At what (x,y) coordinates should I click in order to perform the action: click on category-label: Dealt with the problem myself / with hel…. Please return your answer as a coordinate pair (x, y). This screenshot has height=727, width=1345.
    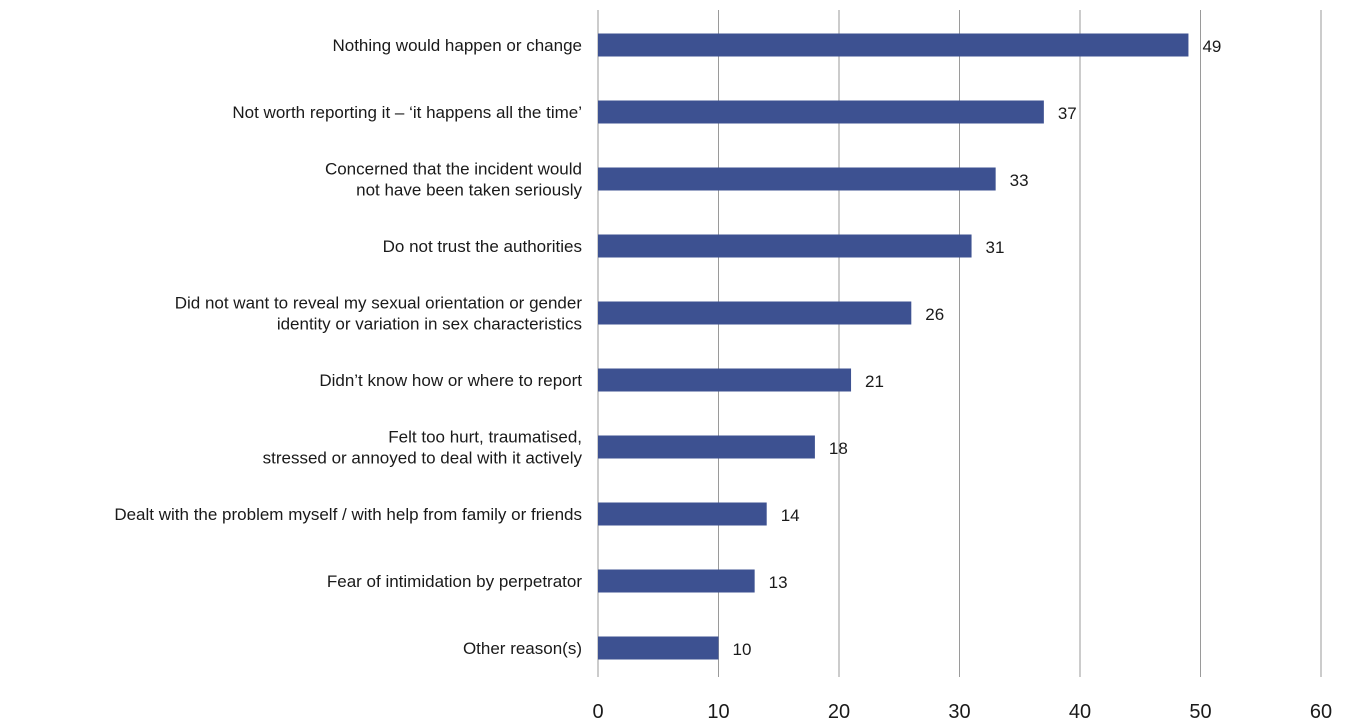
    Looking at the image, I should click on (348, 514).